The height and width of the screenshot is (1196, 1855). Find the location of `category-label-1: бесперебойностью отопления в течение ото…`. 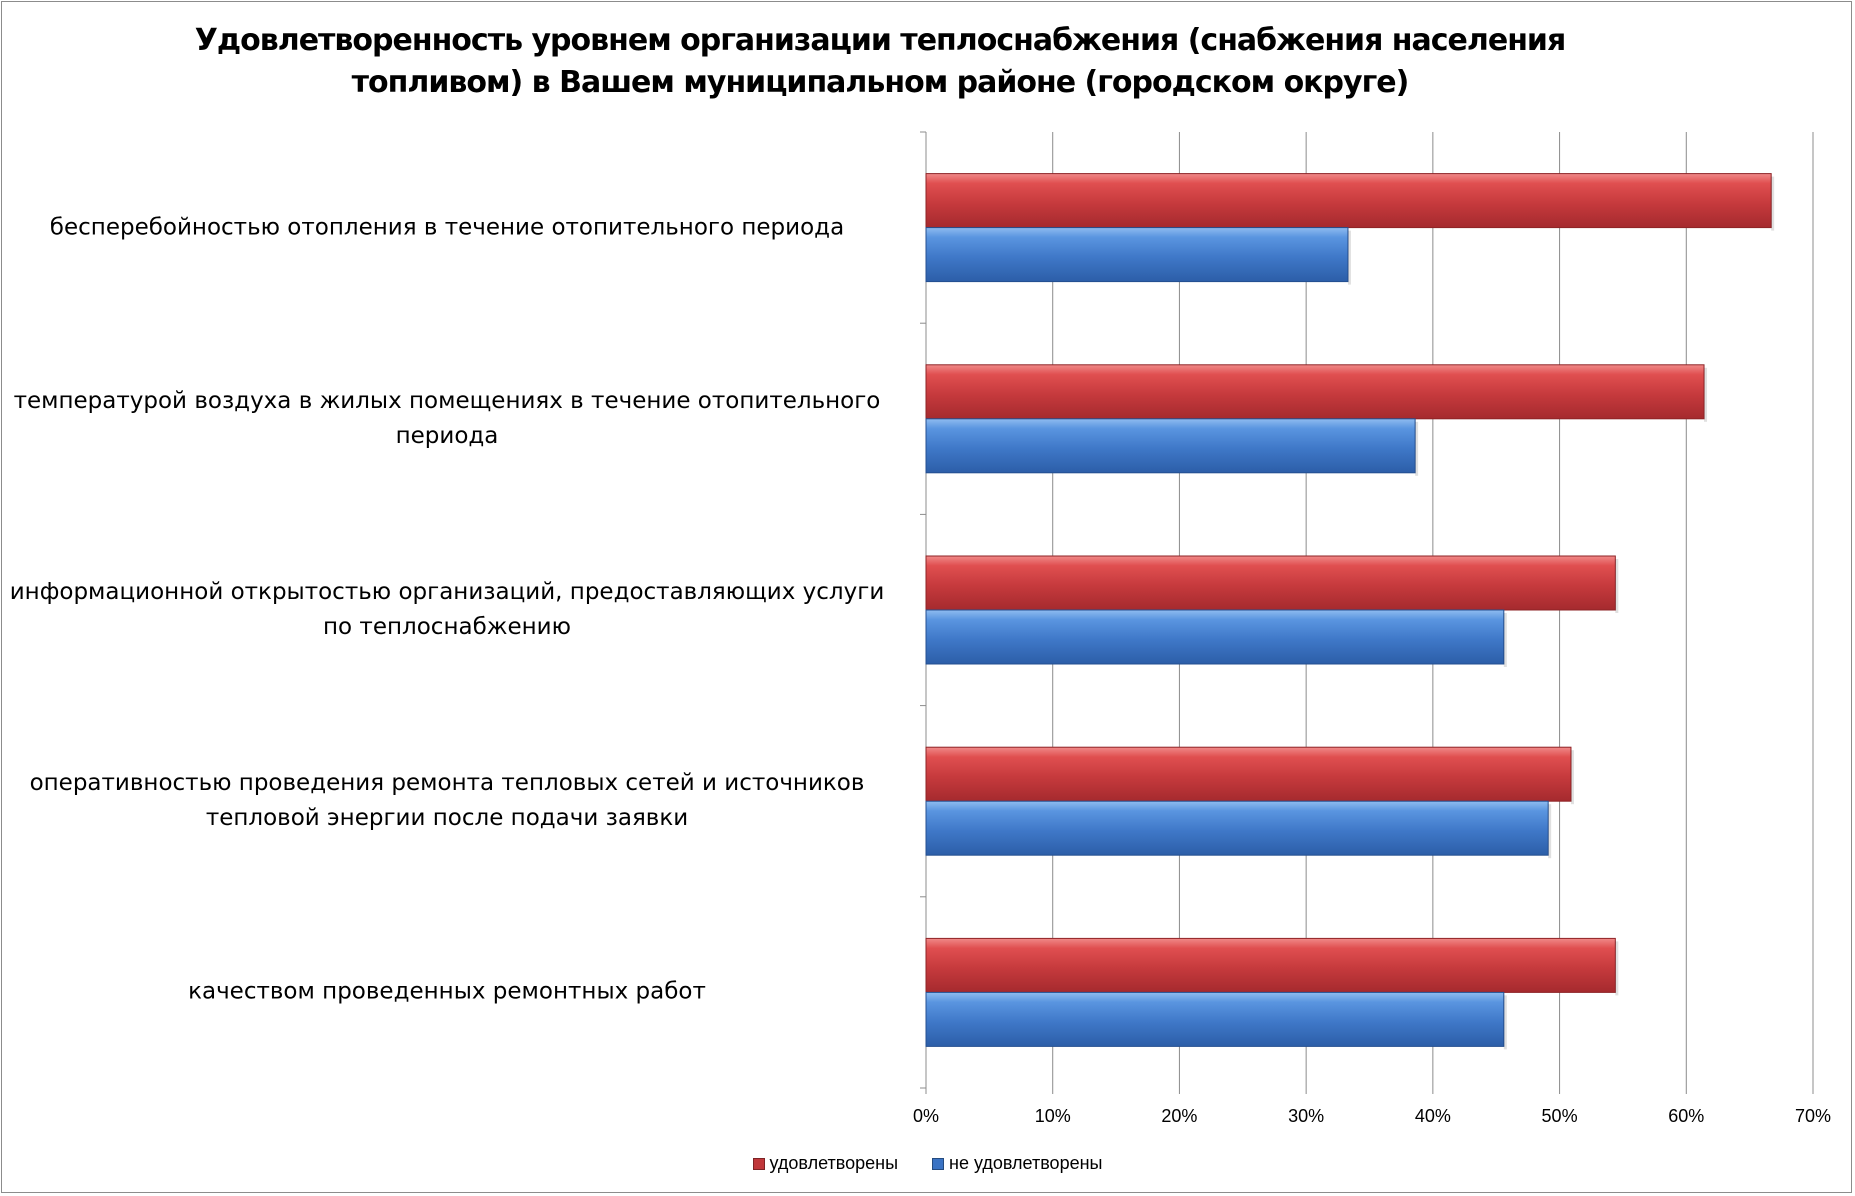

category-label-1: бесперебойностью отопления в течение ото… is located at coordinates (448, 227).